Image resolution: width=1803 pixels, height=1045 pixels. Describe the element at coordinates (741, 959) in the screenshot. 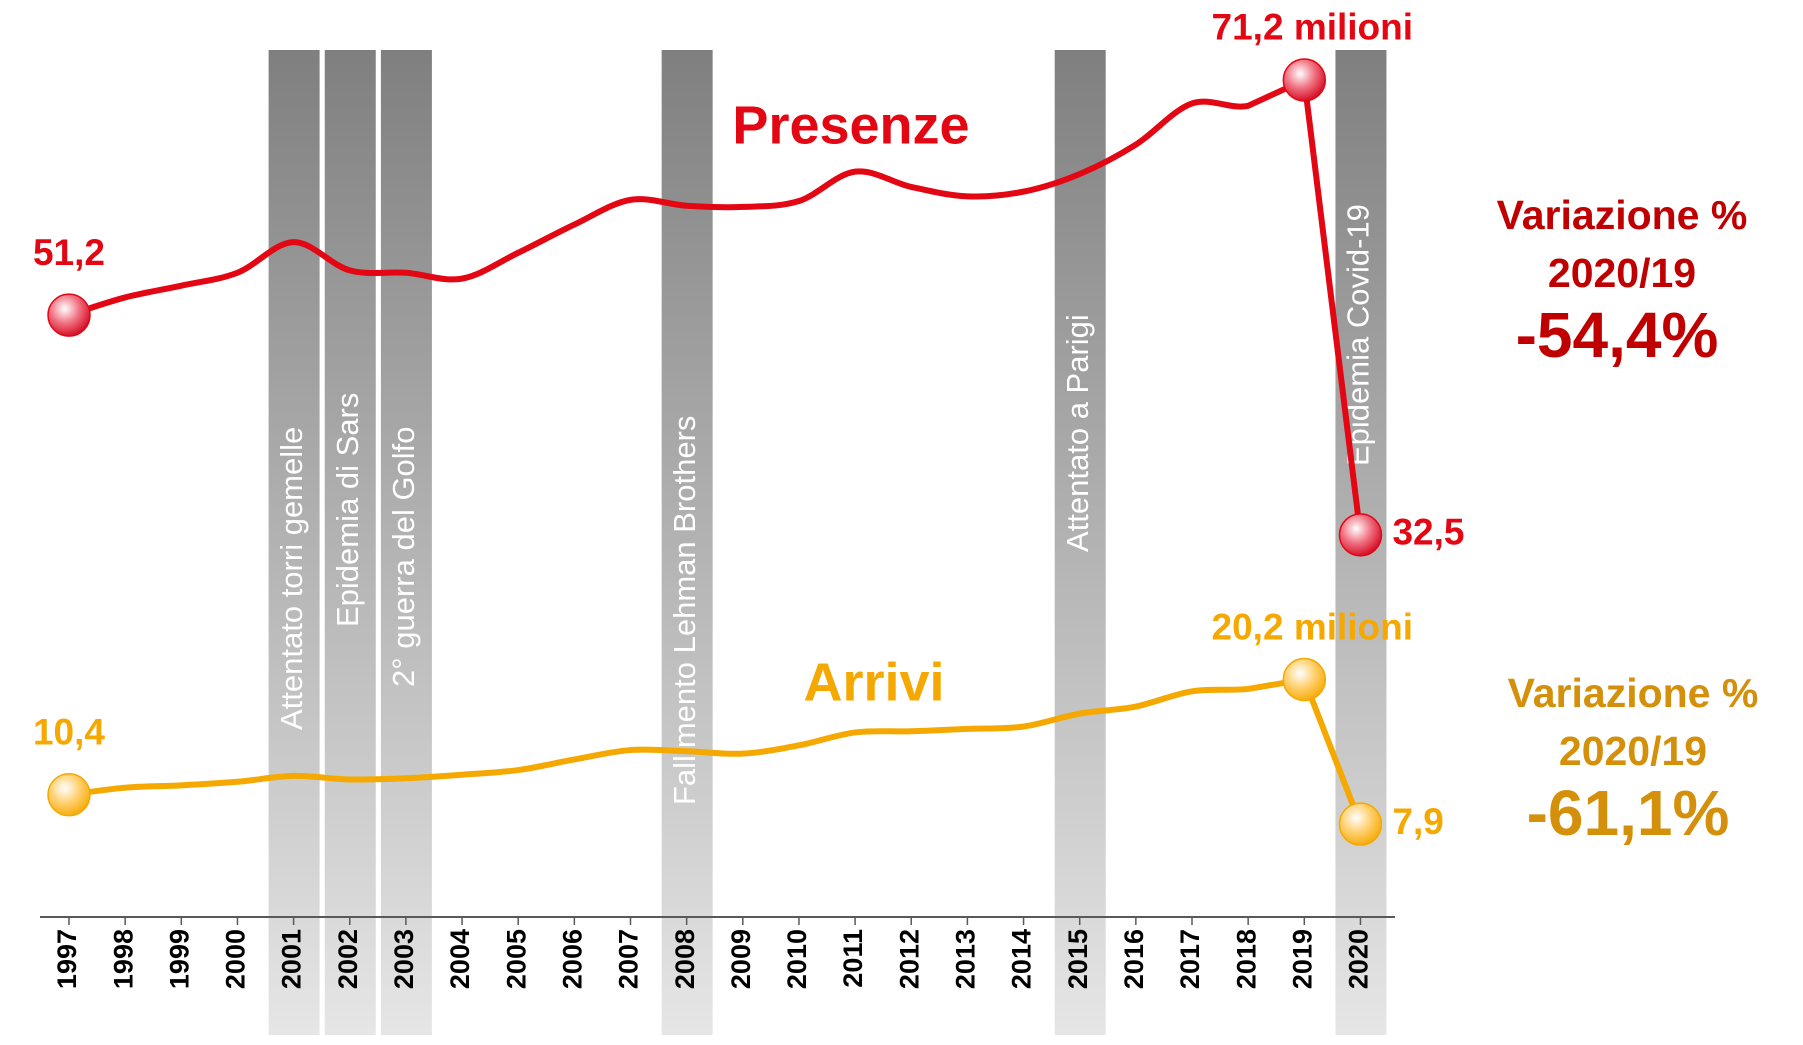

I see `x-tick-label: 2009` at that location.